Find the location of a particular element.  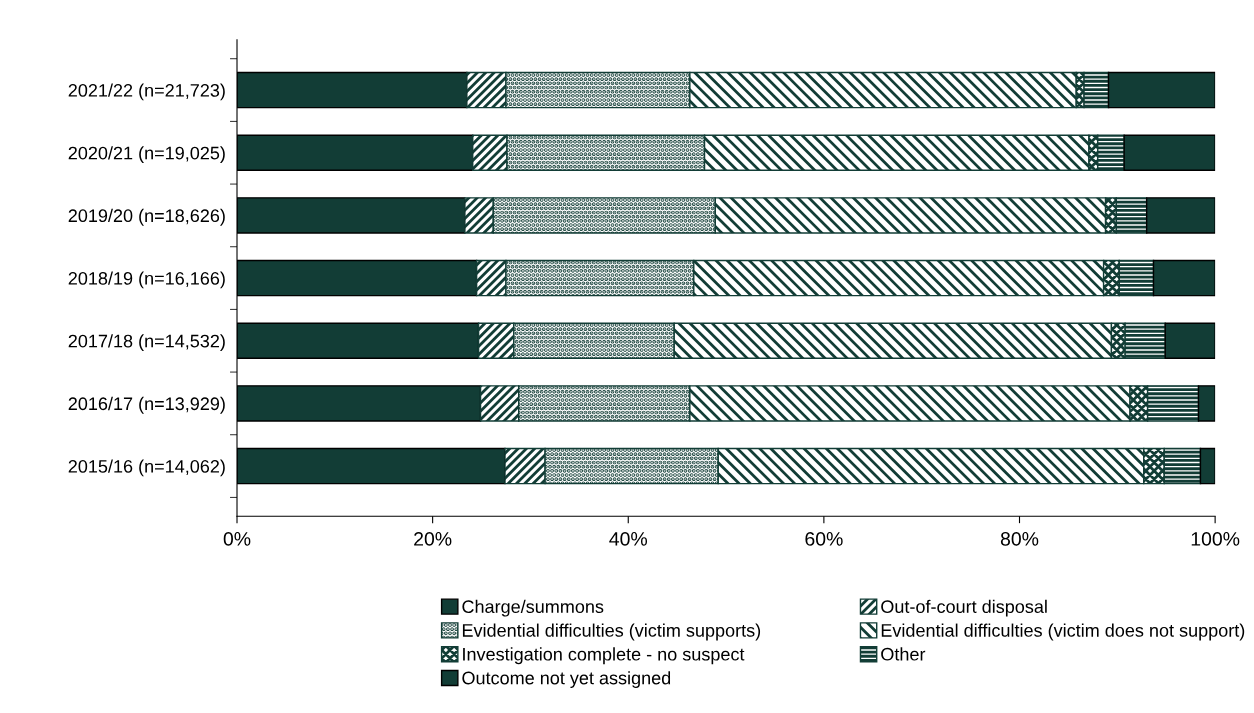

y-tick-label: 2015/16 (n=14,062) is located at coordinates (146, 468).